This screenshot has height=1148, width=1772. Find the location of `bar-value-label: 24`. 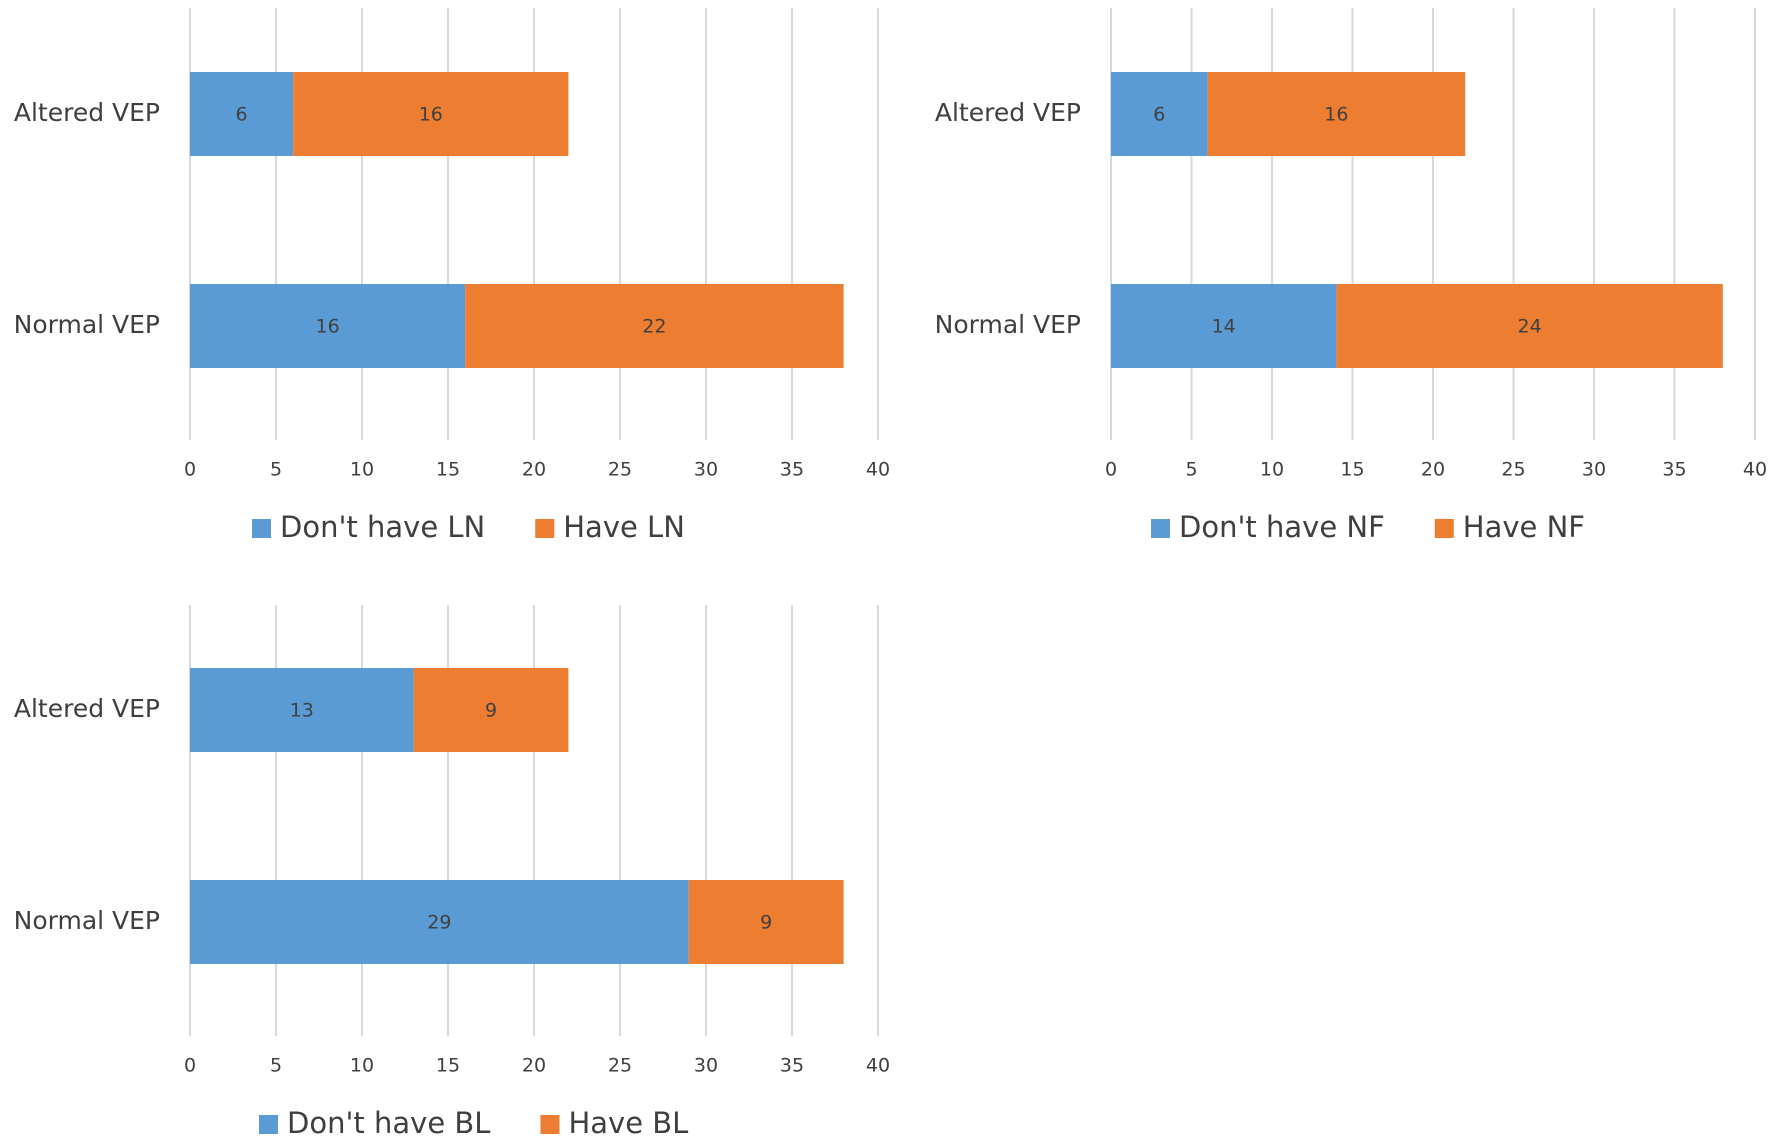

bar-value-label: 24 is located at coordinates (1530, 327).